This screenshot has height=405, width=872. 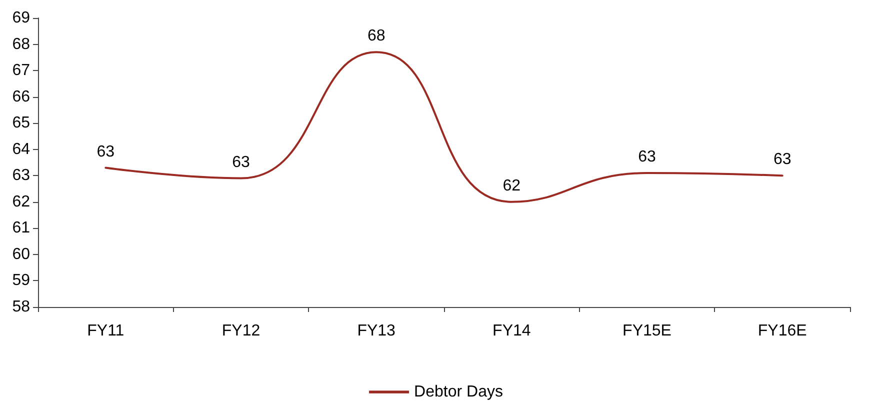 What do you see at coordinates (21, 201) in the screenshot?
I see `y-tick-label: 62` at bounding box center [21, 201].